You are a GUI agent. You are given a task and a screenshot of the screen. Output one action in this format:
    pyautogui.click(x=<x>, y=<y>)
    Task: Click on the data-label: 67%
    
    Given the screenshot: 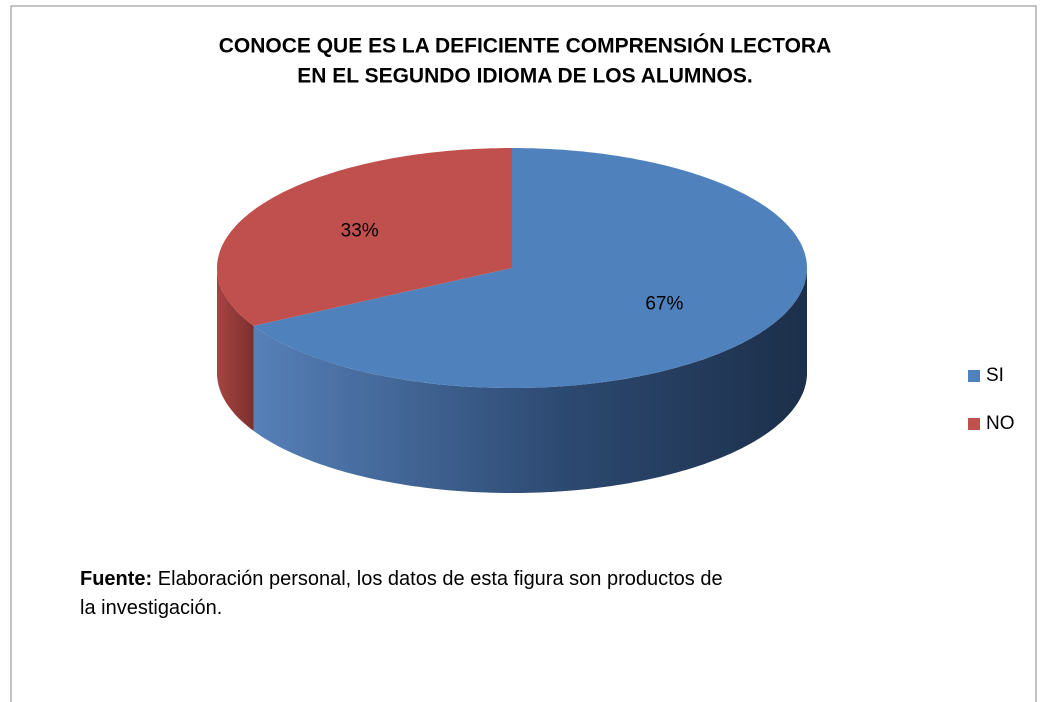 What is the action you would take?
    pyautogui.click(x=664, y=304)
    